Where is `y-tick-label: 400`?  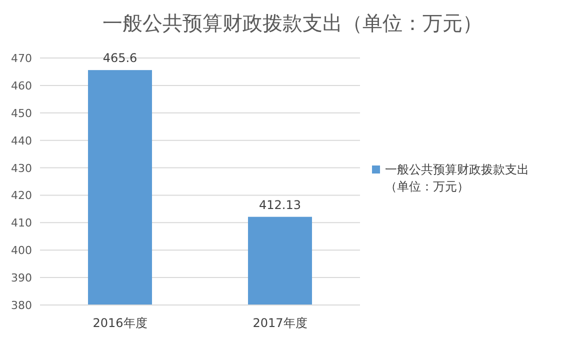 y-tick-label: 400 is located at coordinates (21, 251).